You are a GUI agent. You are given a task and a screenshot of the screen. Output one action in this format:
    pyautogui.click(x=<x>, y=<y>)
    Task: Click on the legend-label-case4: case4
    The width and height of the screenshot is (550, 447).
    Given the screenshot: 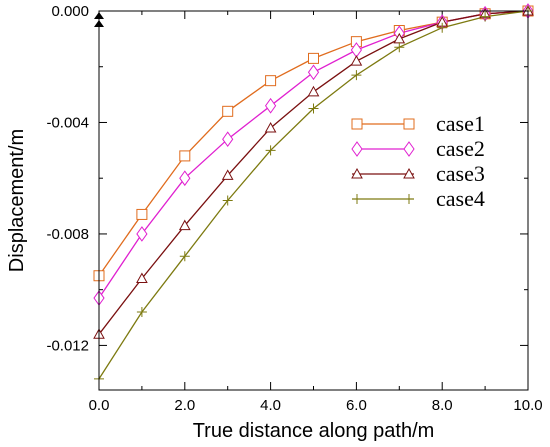 What is the action you would take?
    pyautogui.click(x=460, y=198)
    